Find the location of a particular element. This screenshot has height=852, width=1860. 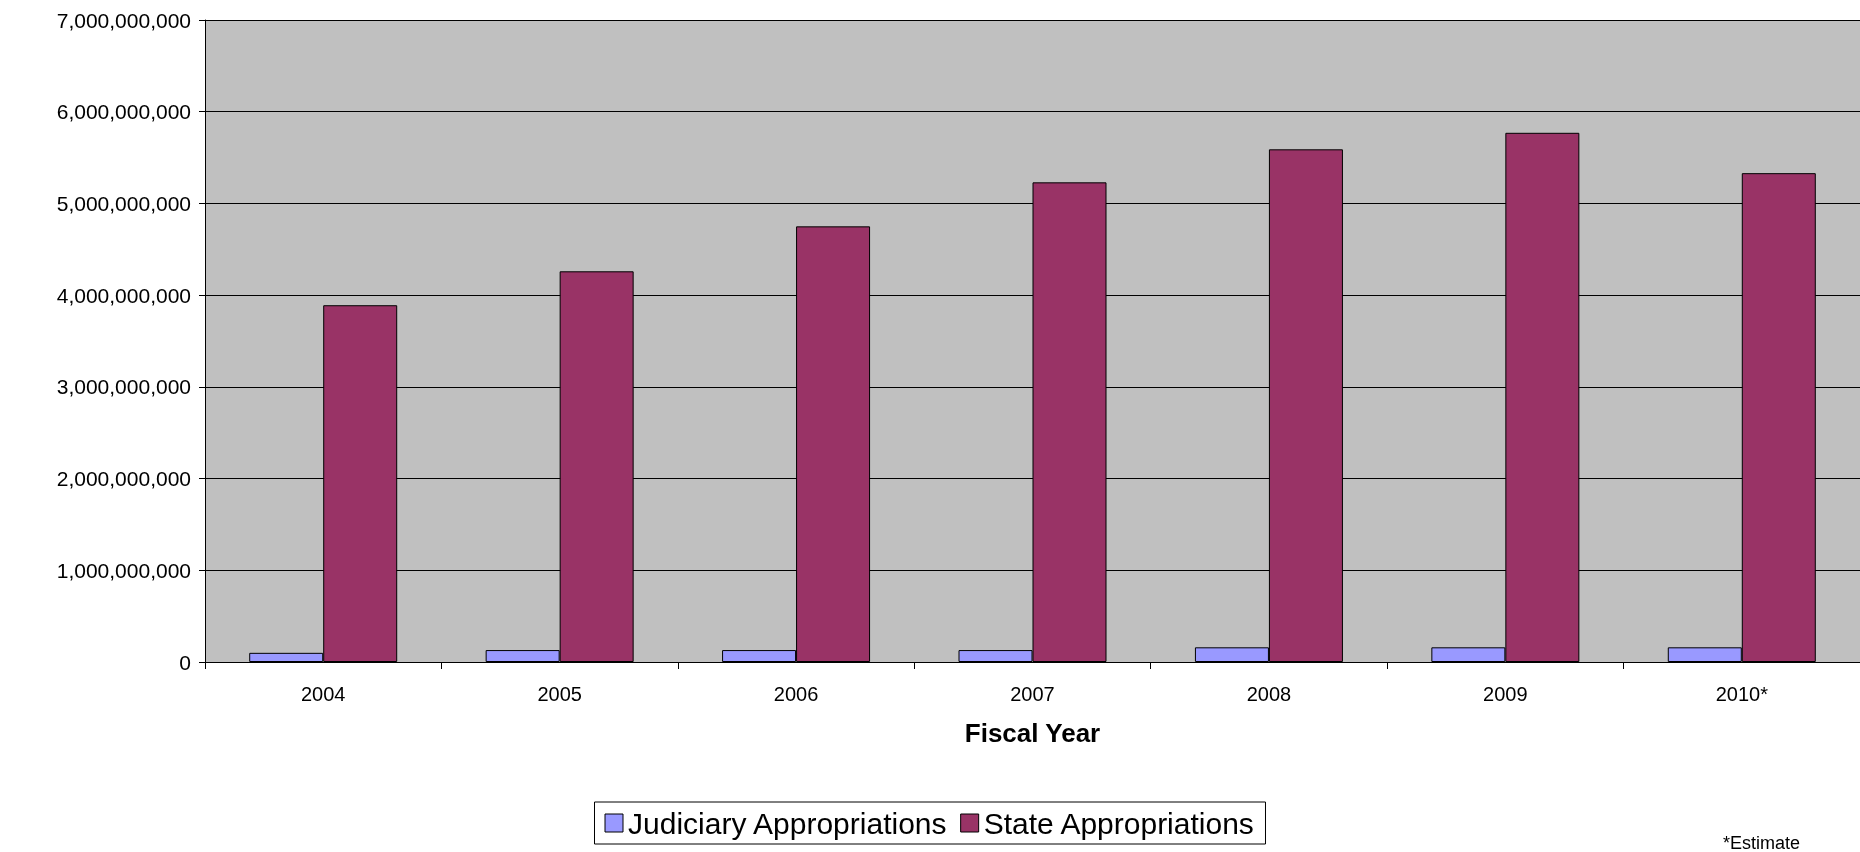

text: *Estimate is located at coordinates (1761, 842).